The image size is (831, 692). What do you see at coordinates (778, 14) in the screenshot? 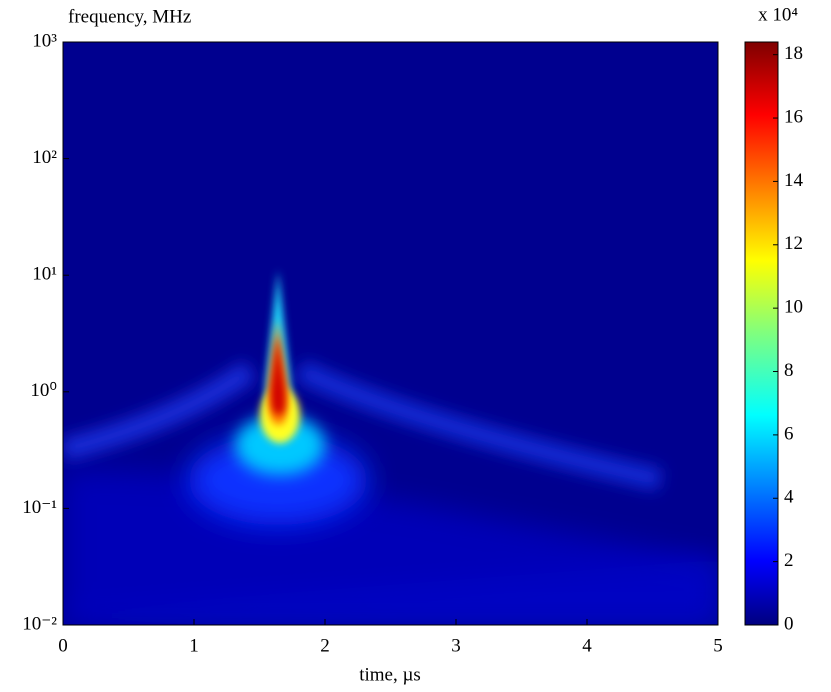
I see `colorbar-multiplier: x 10⁴` at bounding box center [778, 14].